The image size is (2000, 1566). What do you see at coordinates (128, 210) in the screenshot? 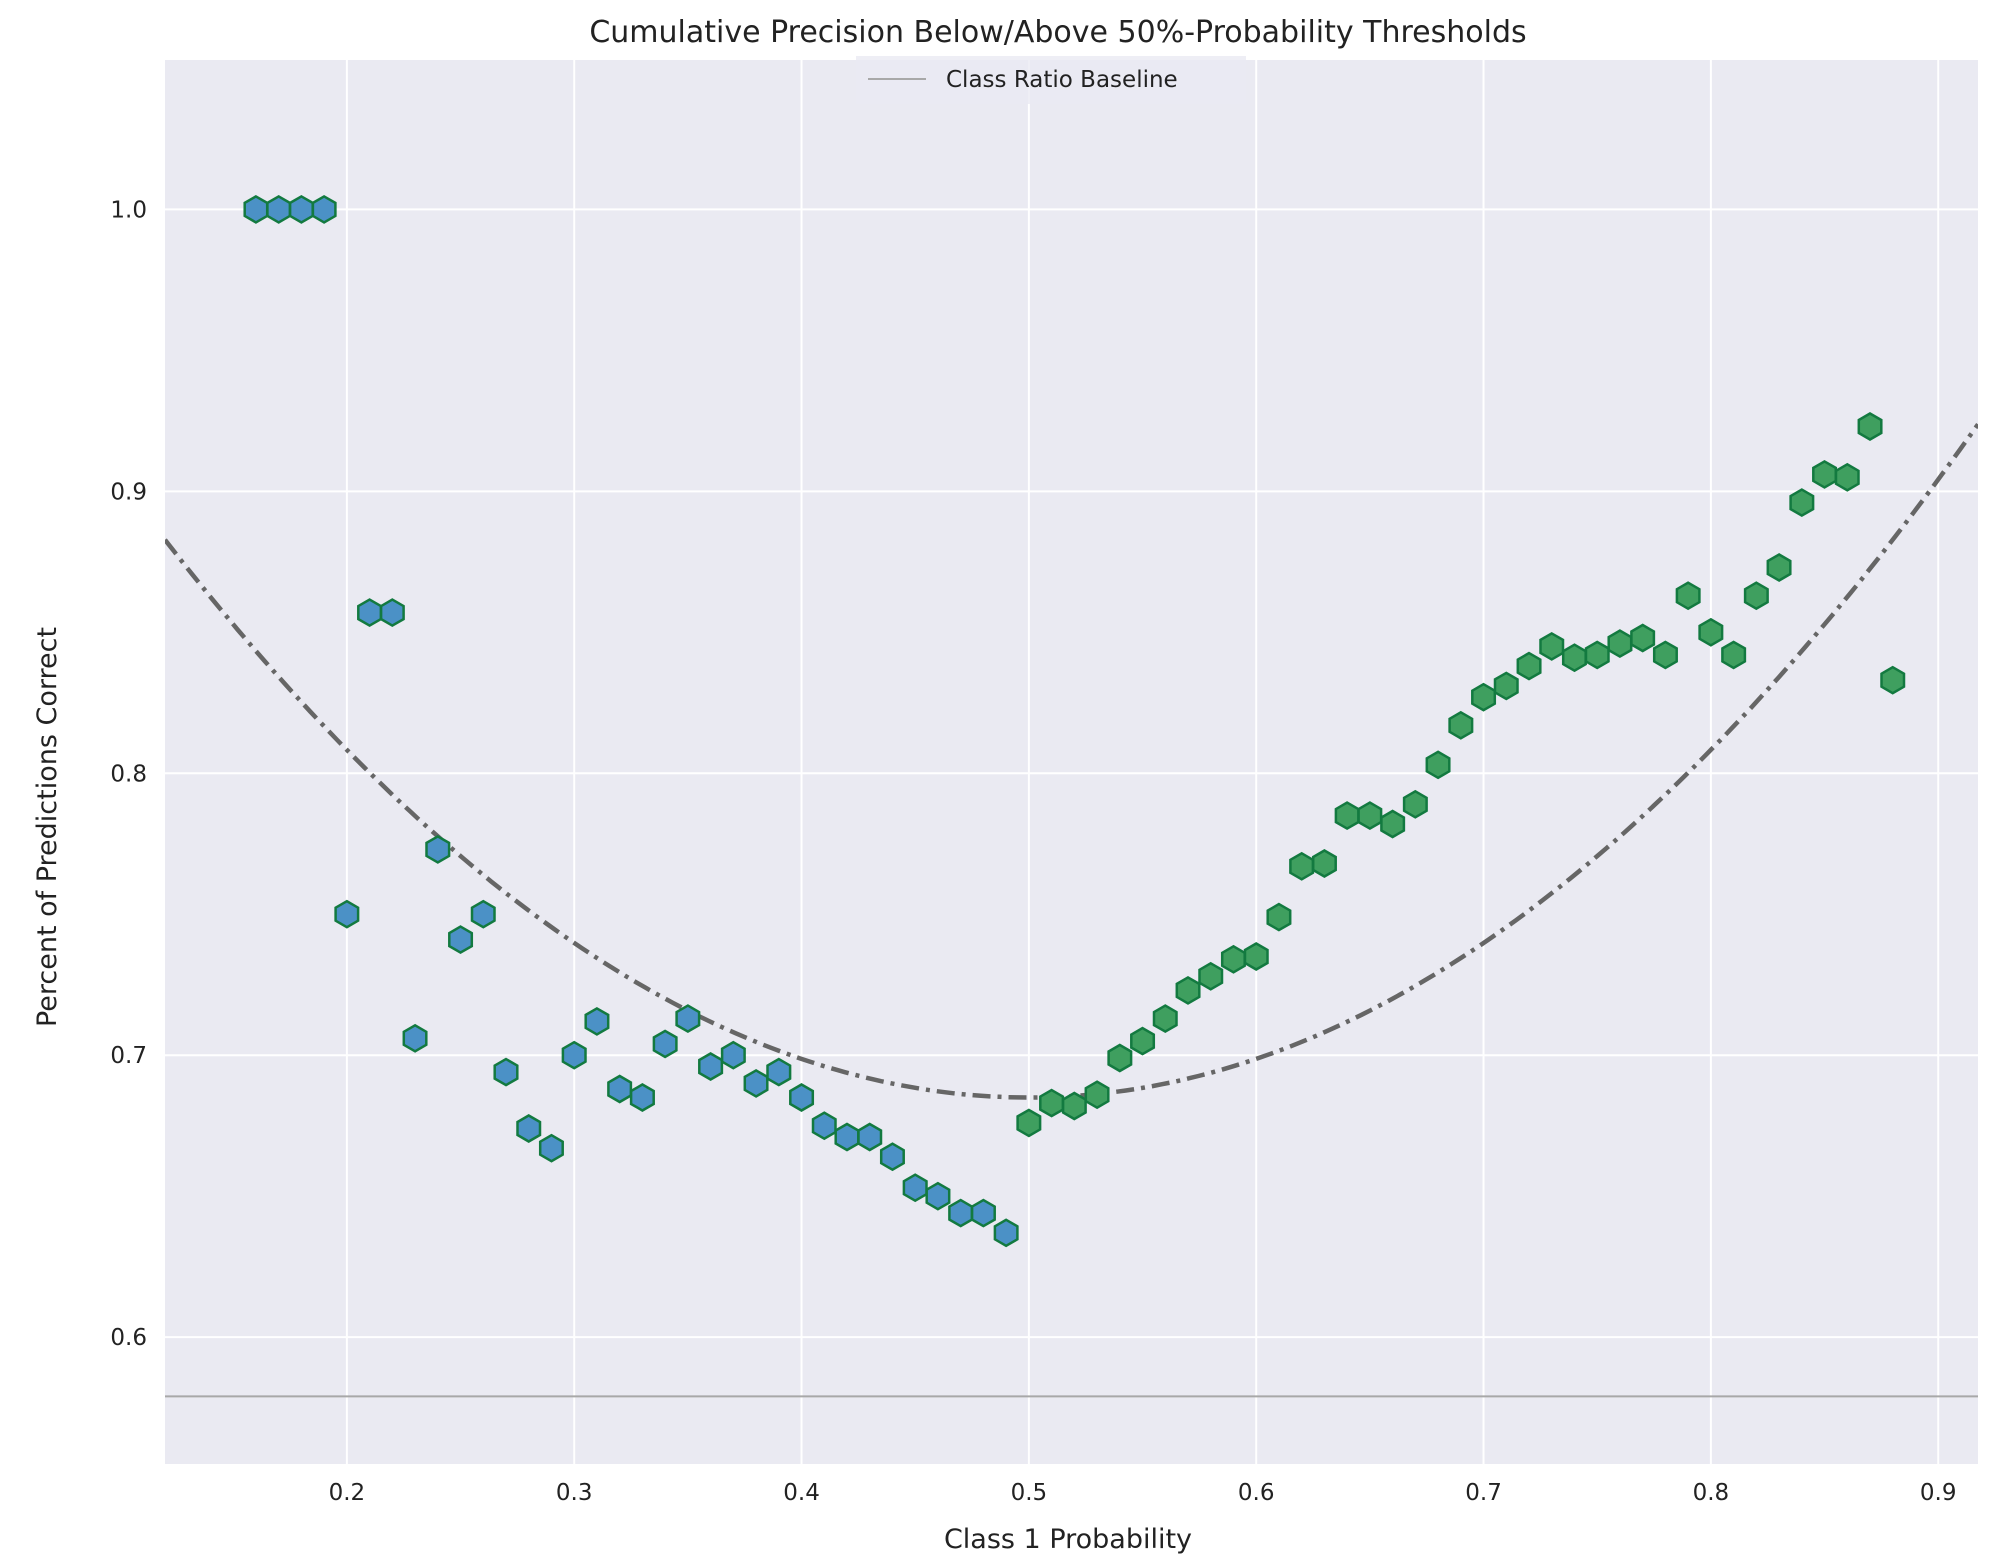
I see `y-tick-label: 1.0` at bounding box center [128, 210].